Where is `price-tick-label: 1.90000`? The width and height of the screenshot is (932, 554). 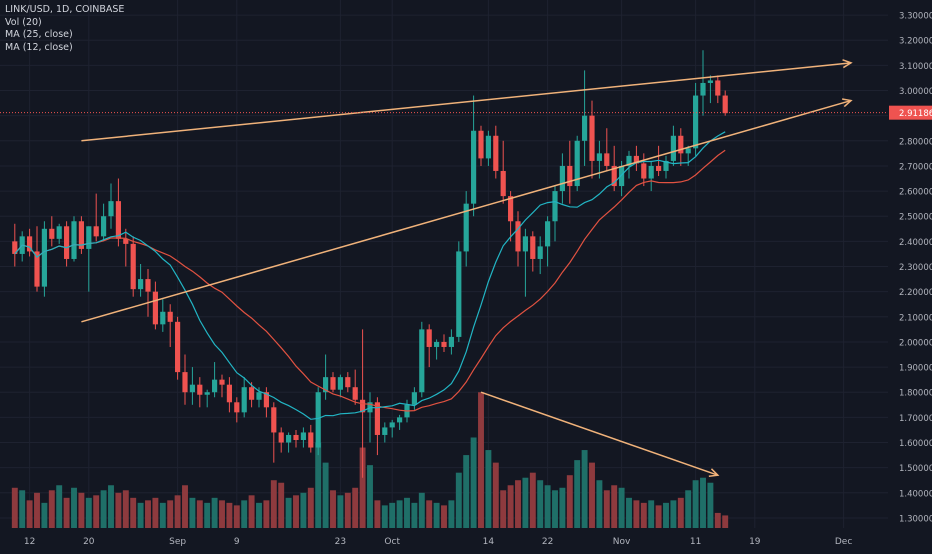
price-tick-label: 1.90000 is located at coordinates (915, 369).